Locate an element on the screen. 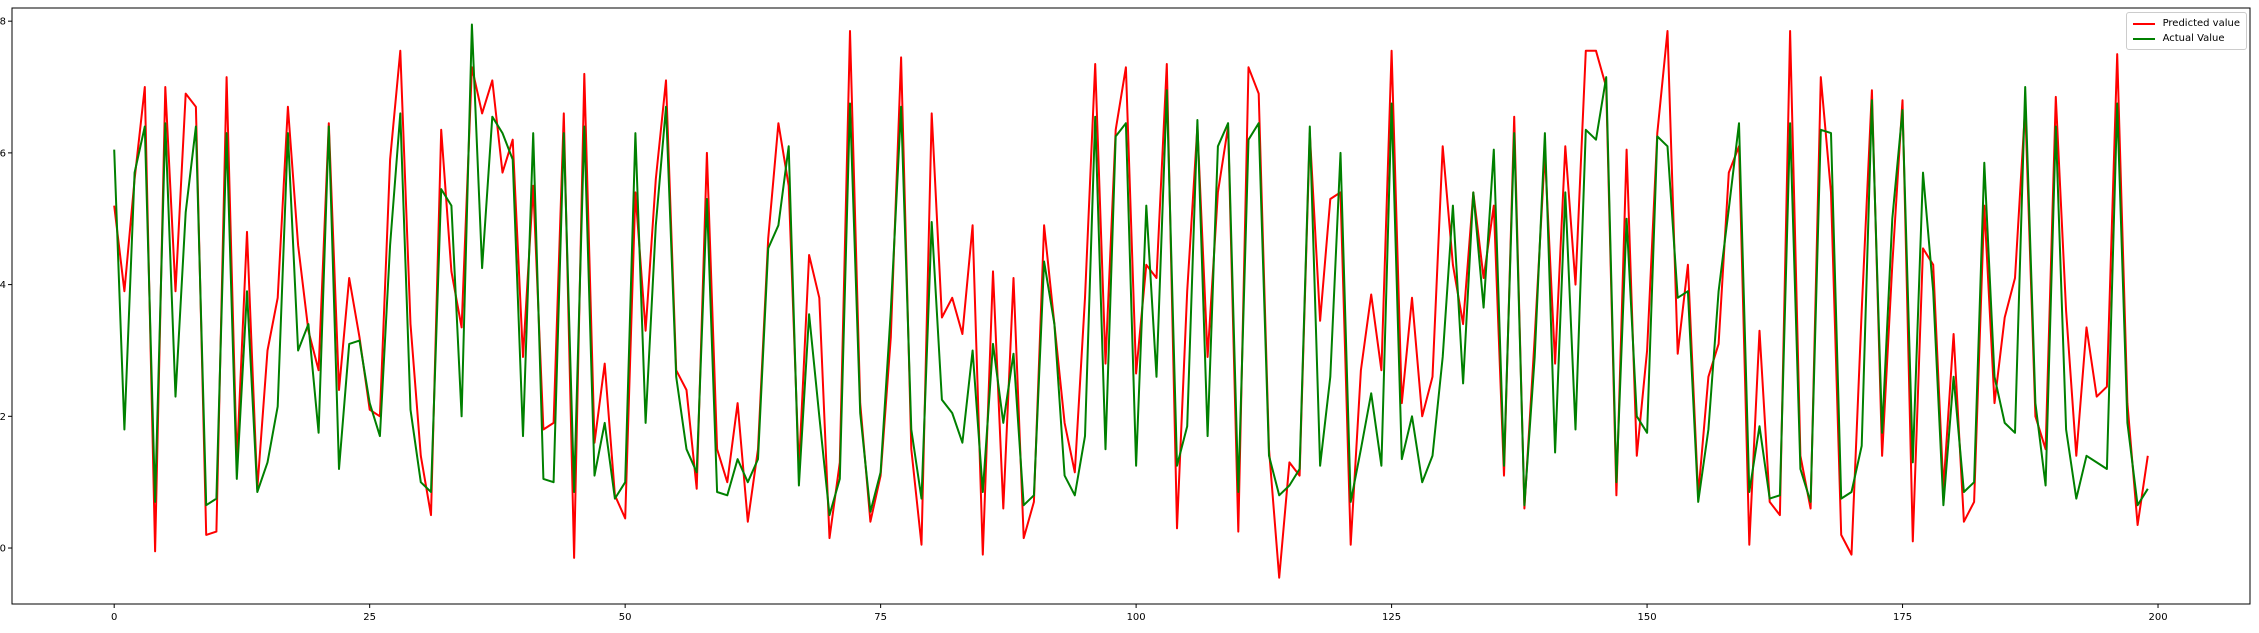 The width and height of the screenshot is (2259, 633). y-tick-label: 0 is located at coordinates (3, 549).